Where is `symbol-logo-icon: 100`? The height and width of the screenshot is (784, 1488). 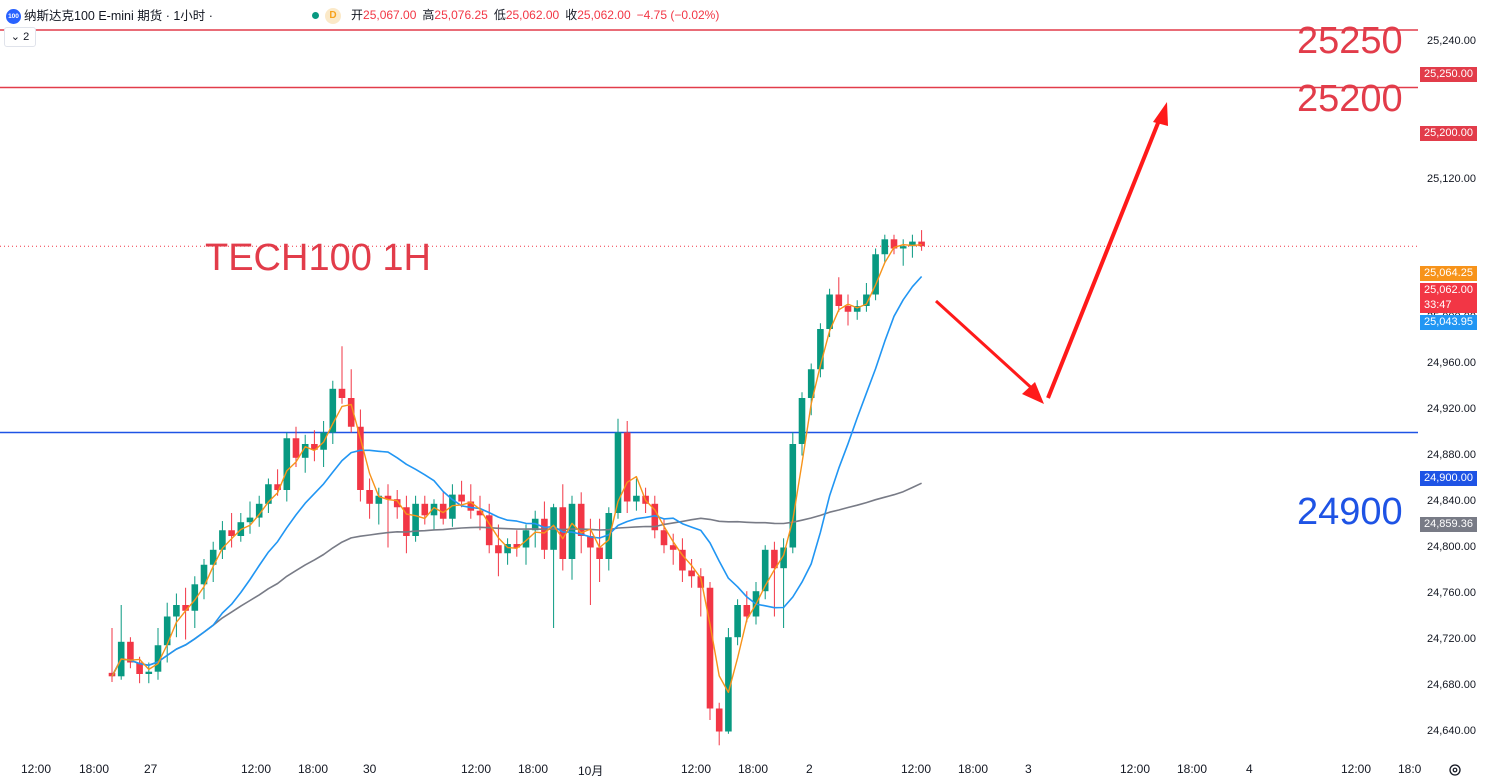
symbol-logo-icon: 100 is located at coordinates (13, 17).